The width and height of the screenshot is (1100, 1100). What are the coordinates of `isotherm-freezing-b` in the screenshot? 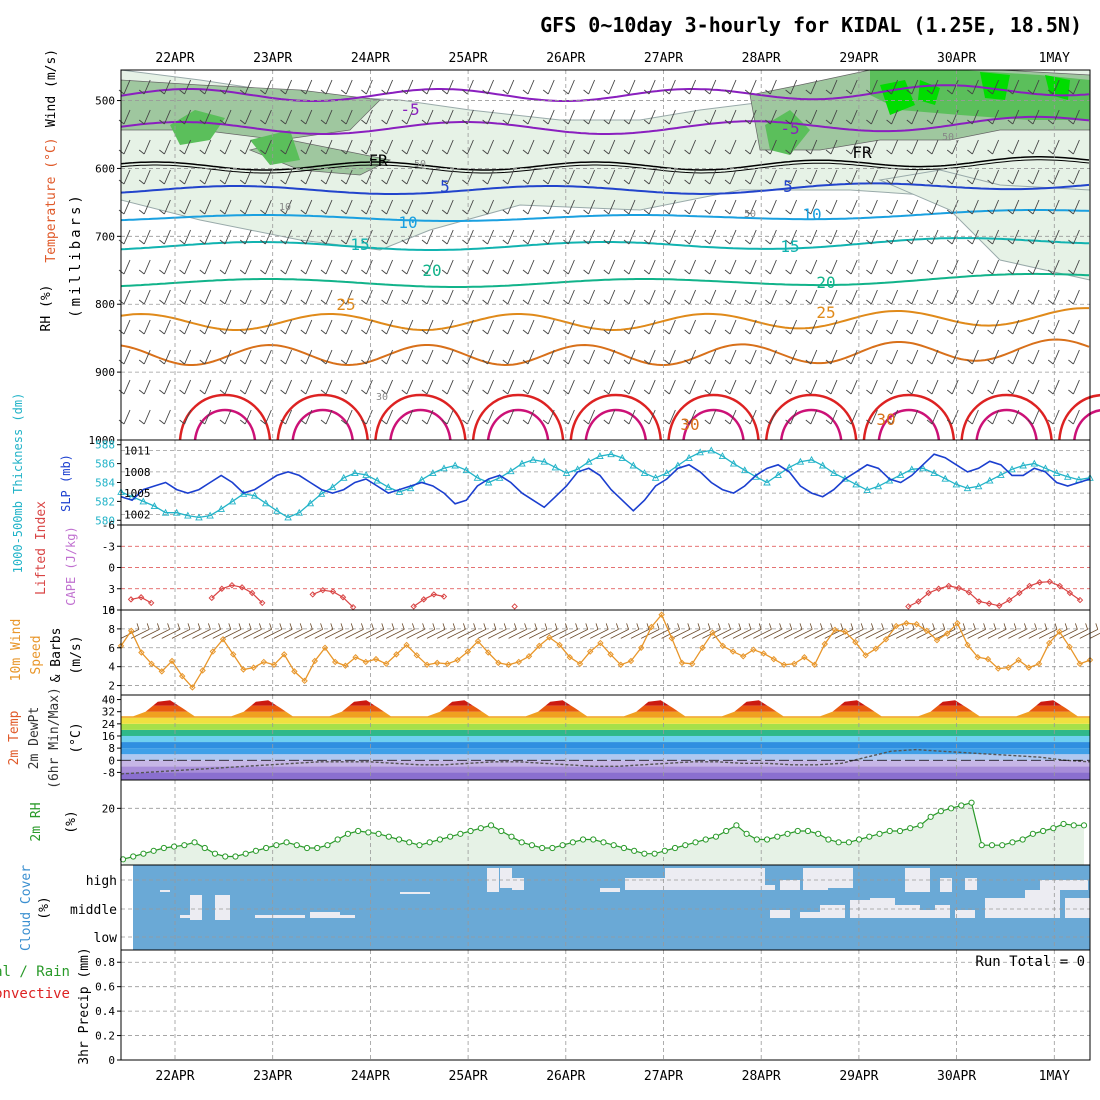 It's located at (605, 166).